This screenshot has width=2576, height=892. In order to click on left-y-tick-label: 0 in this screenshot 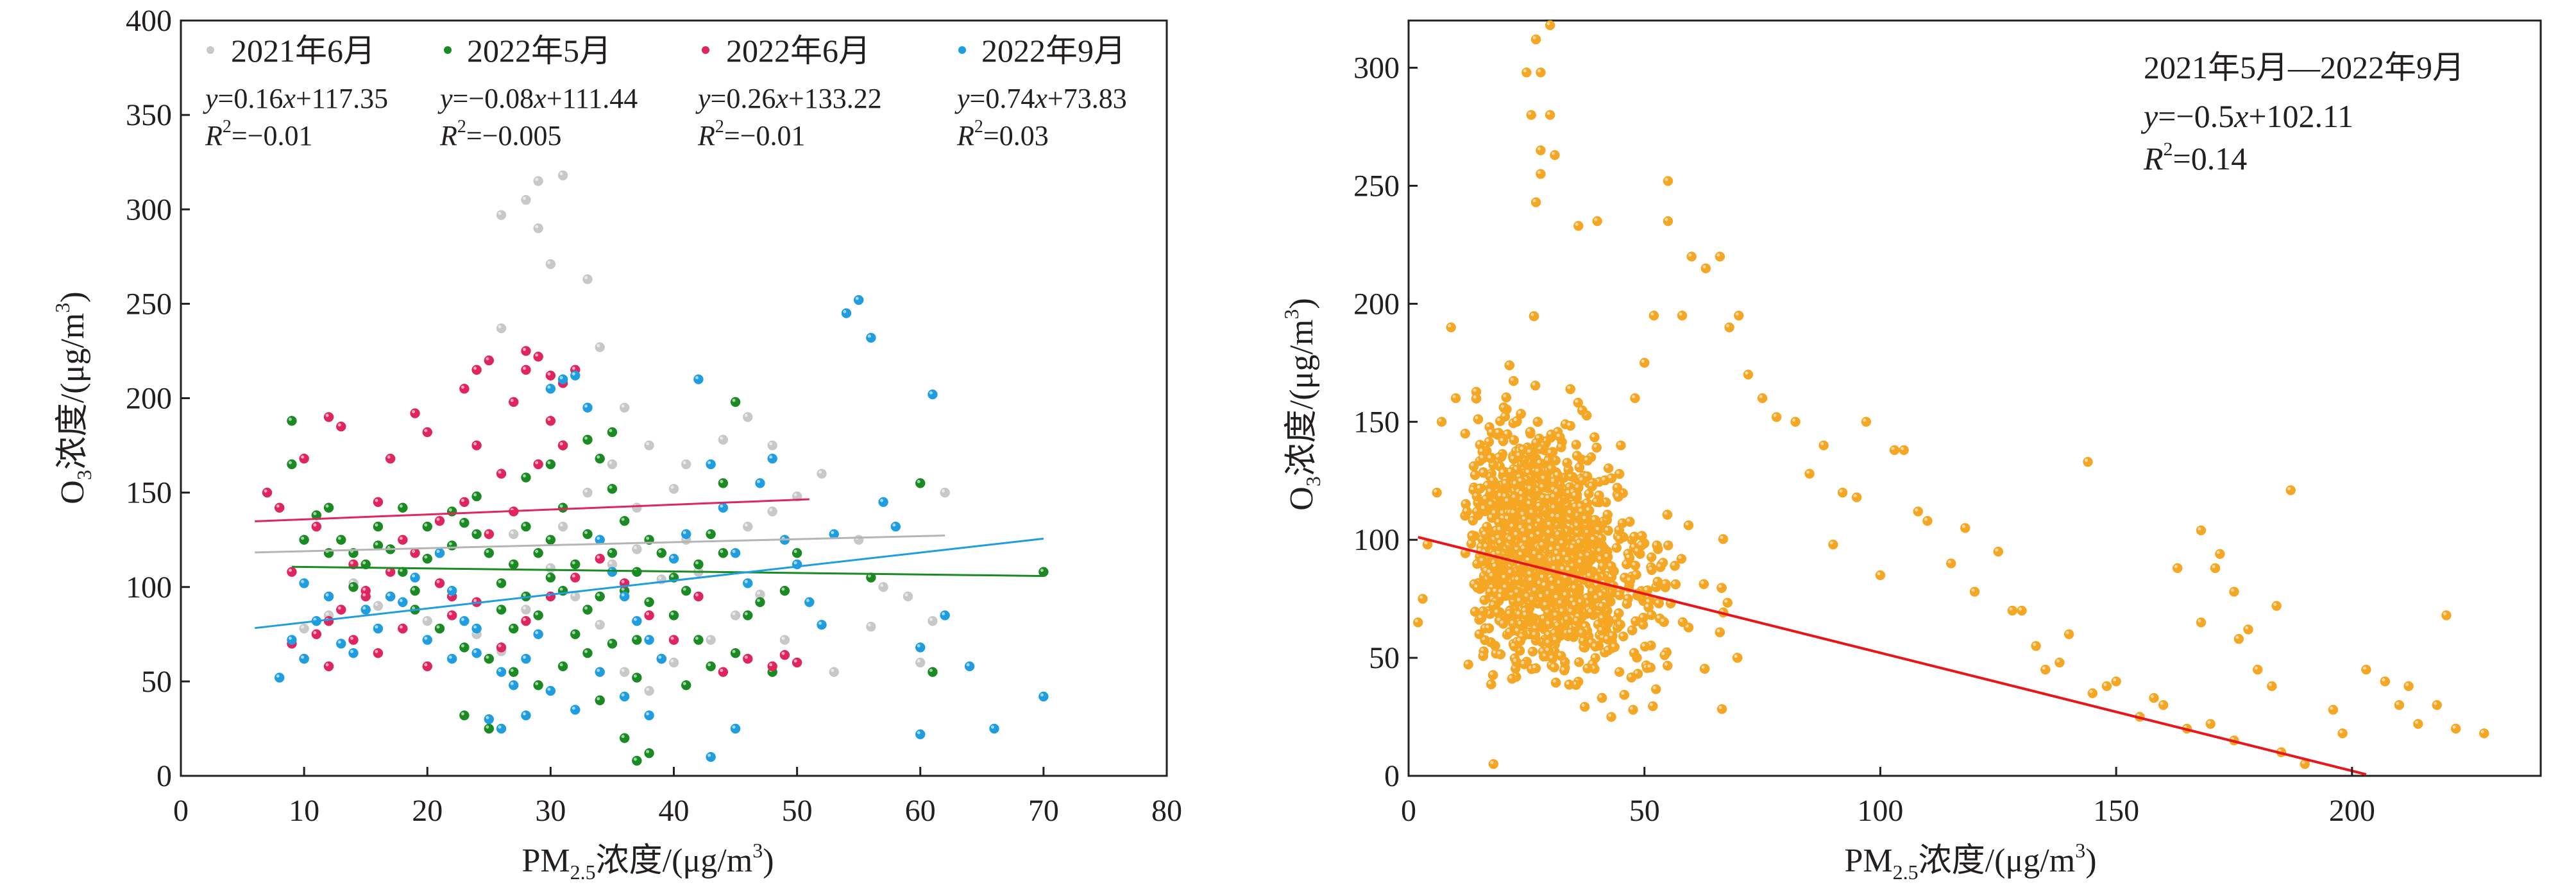, I will do `click(164, 776)`.